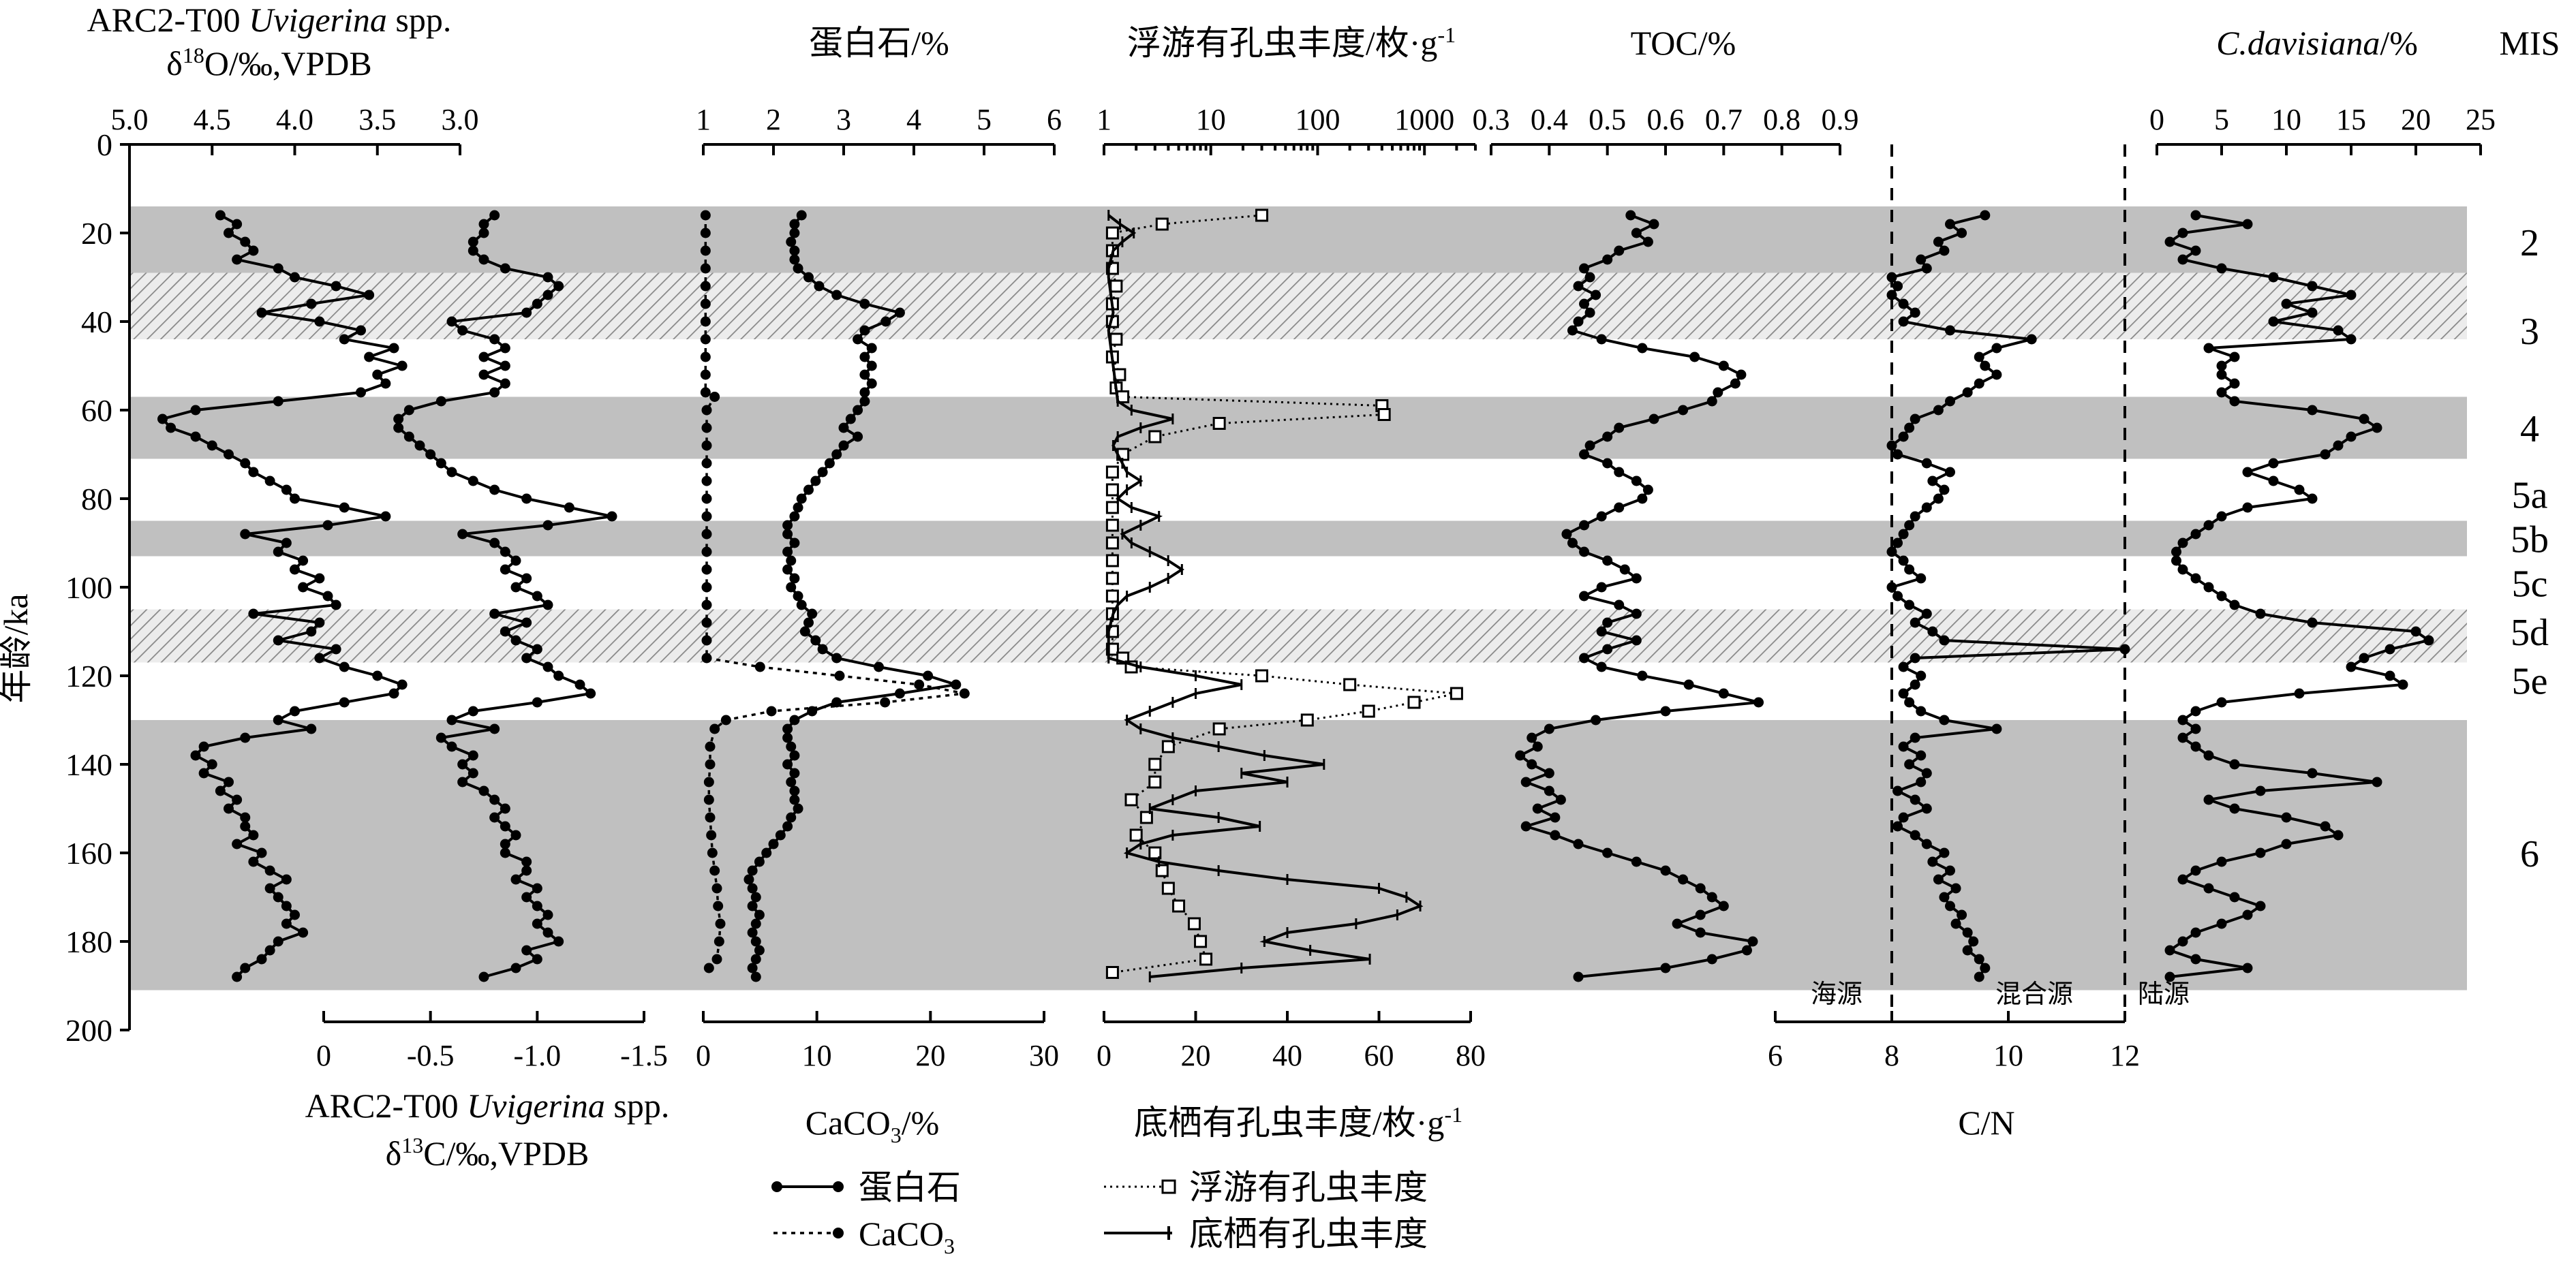 This screenshot has width=2576, height=1263. Describe the element at coordinates (96, 499) in the screenshot. I see `y-tick-label-80: 80` at that location.